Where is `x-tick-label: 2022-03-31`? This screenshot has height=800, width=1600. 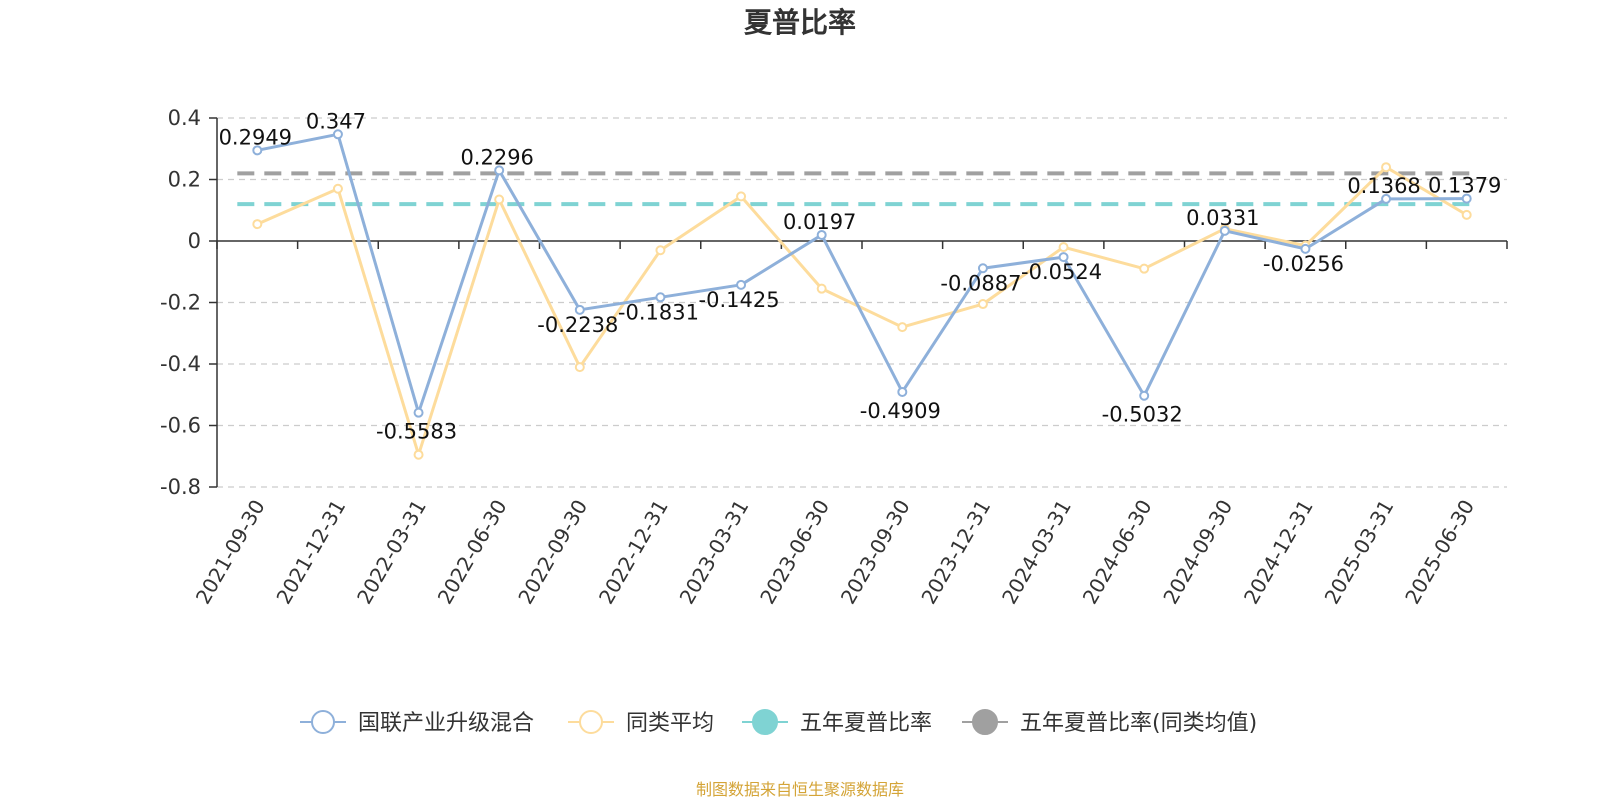
x-tick-label: 2022-03-31 is located at coordinates (391, 552).